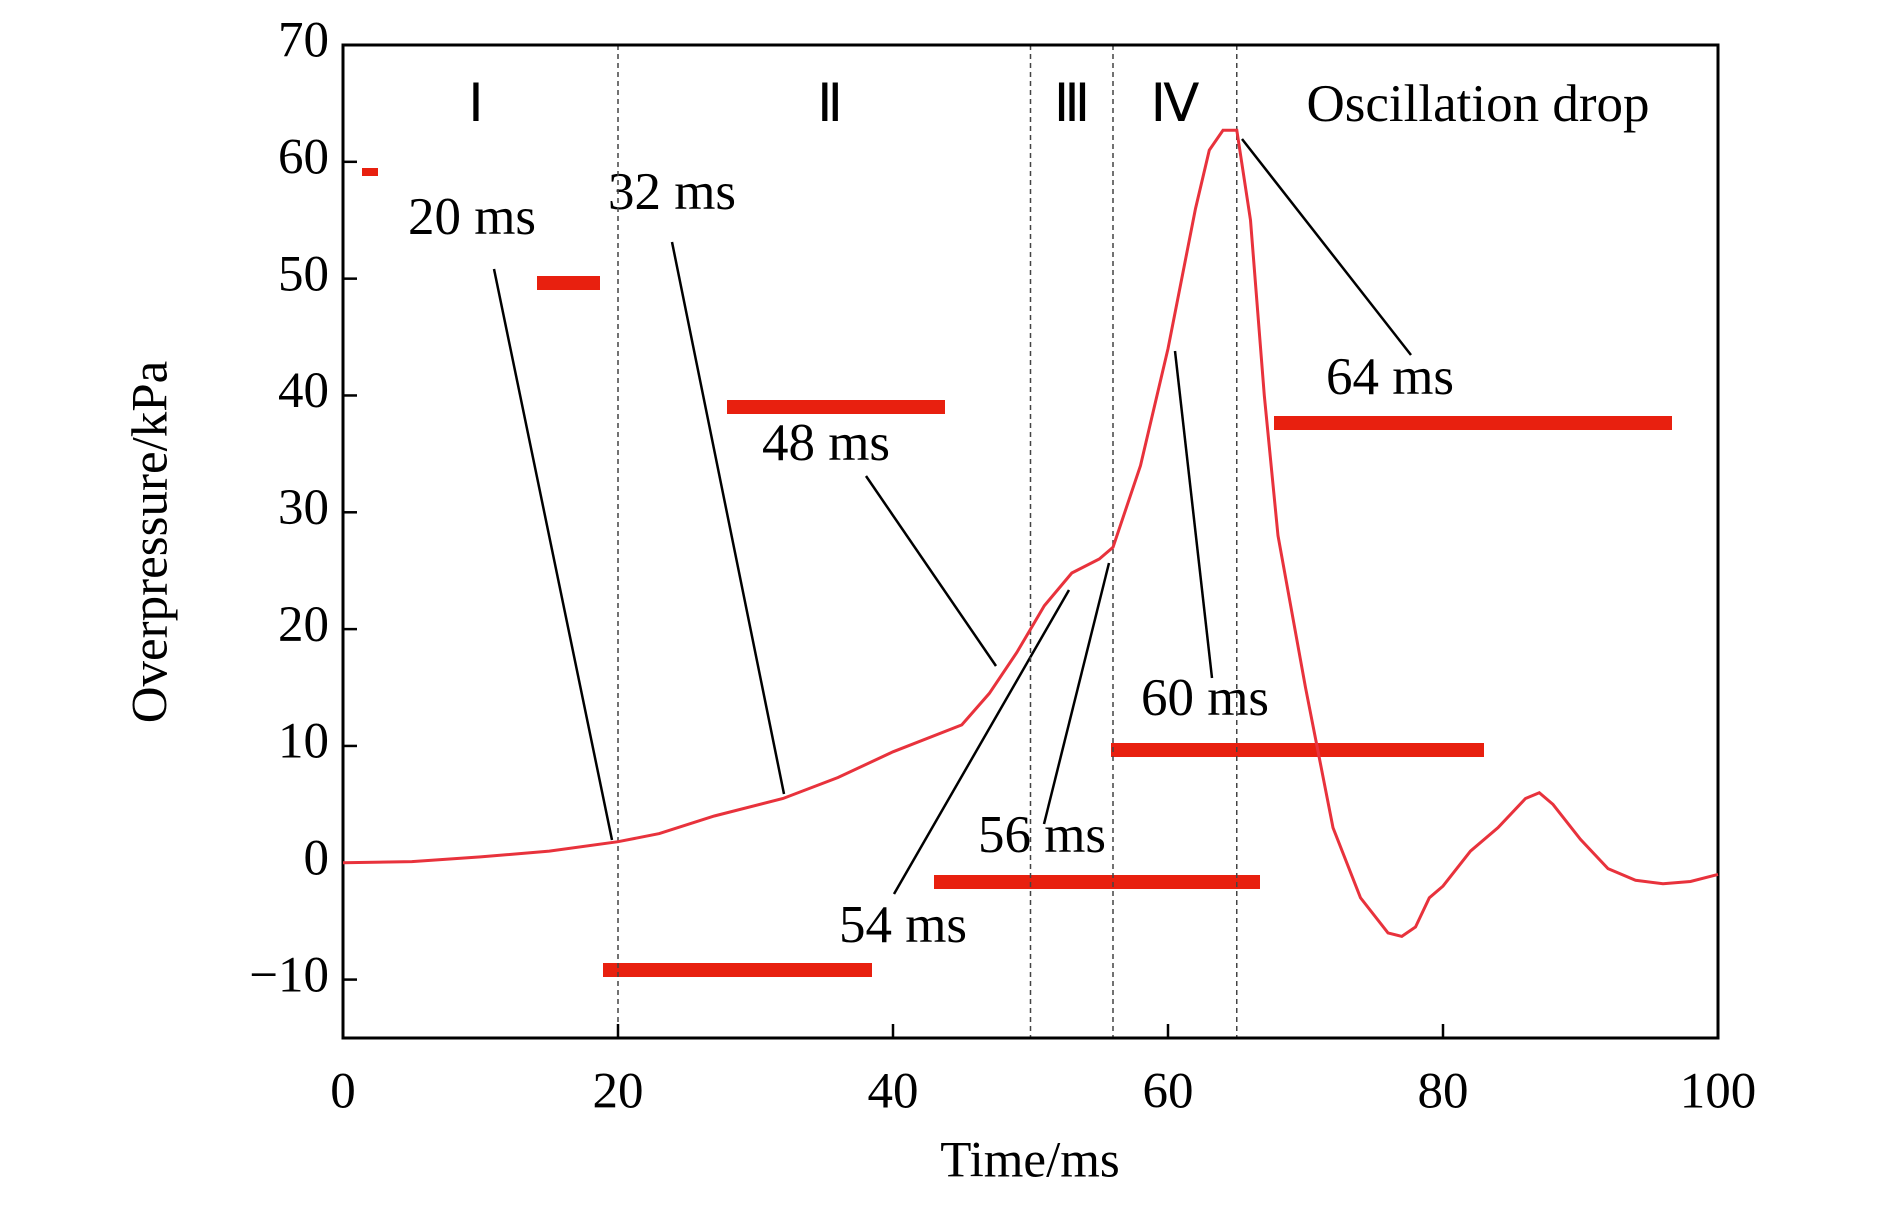 This screenshot has width=1890, height=1205. I want to click on x-tick-label: 40, so click(893, 1092).